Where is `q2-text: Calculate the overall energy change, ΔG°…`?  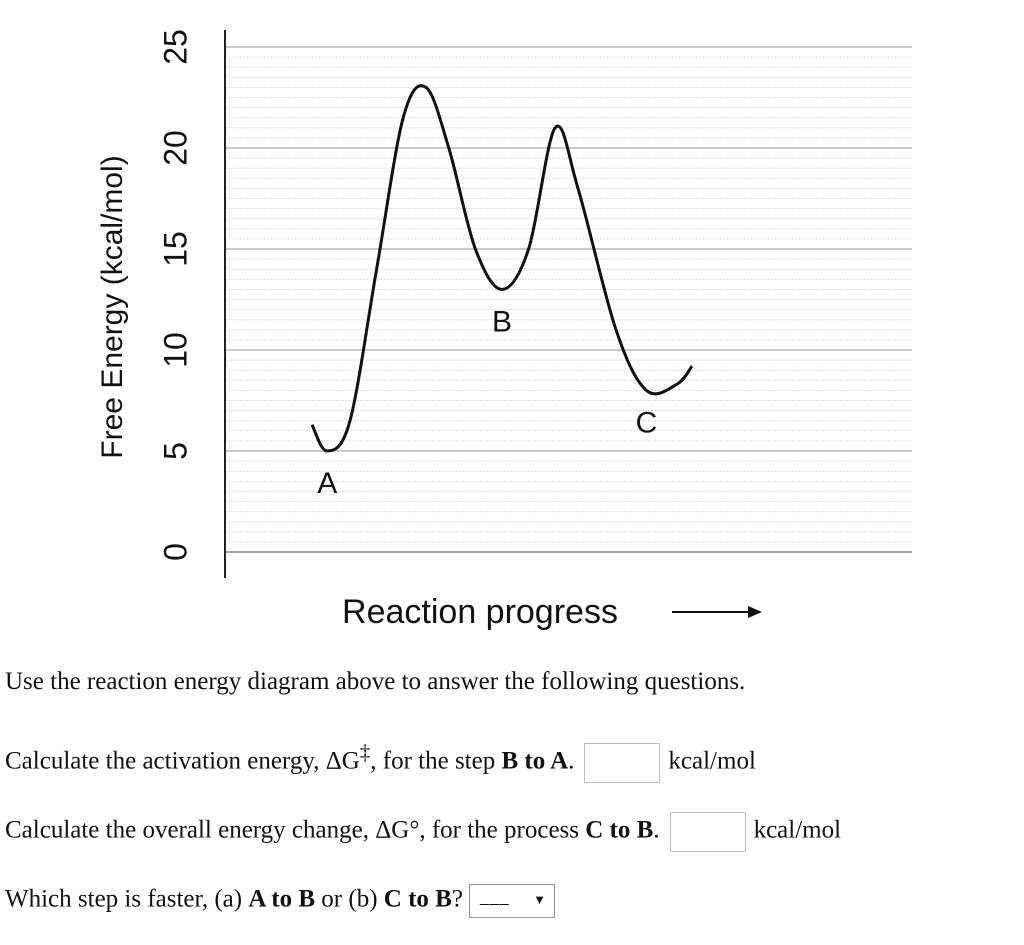
q2-text: Calculate the overall energy change, ΔG°… is located at coordinates (295, 830).